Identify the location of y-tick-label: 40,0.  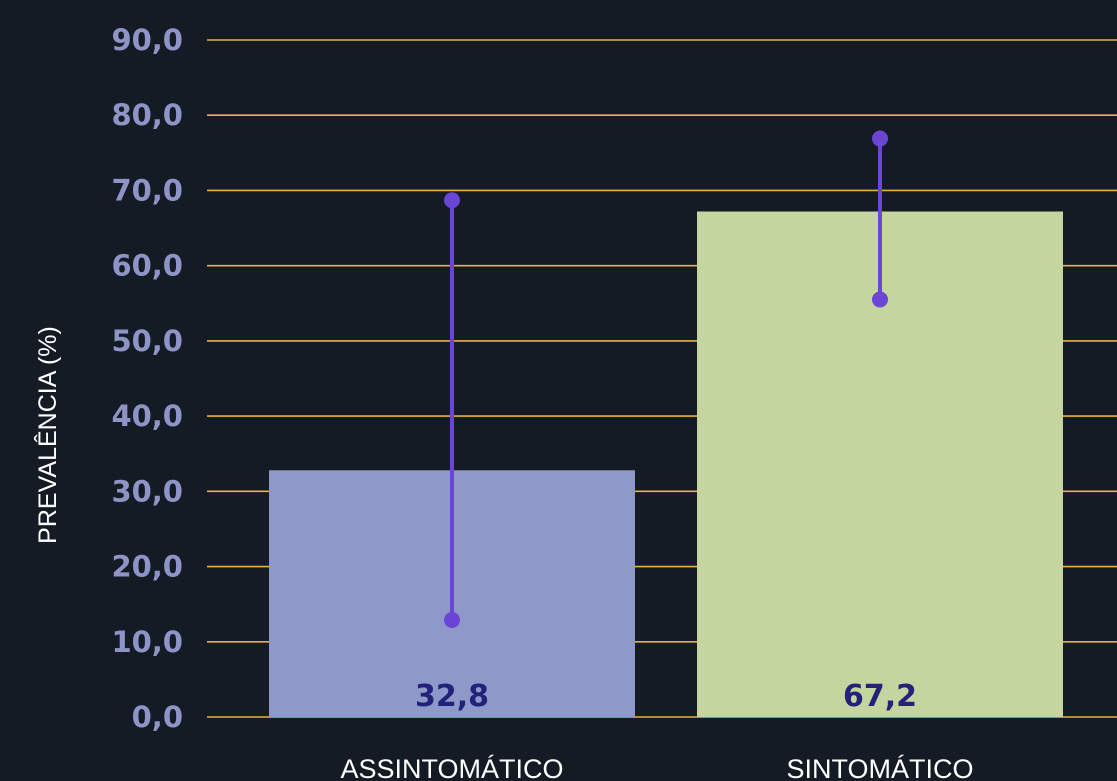
(147, 416).